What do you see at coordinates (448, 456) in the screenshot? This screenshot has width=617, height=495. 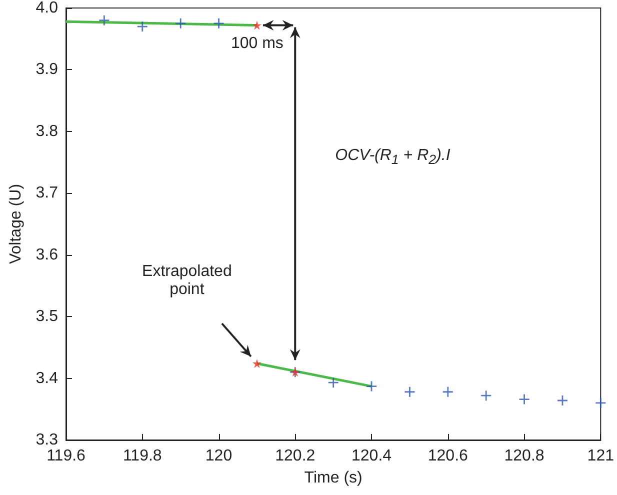 I see `x-tick-label: 120.6` at bounding box center [448, 456].